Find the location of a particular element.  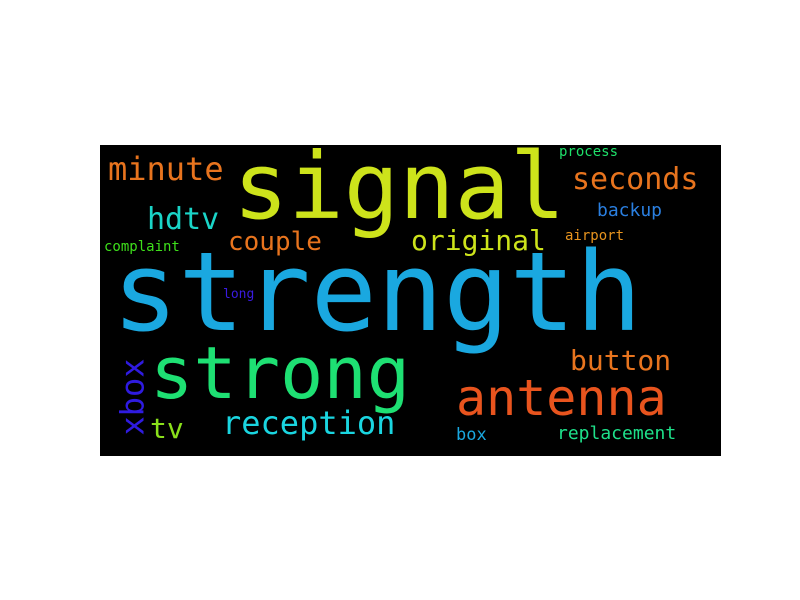

word-original: original is located at coordinates (478, 240).